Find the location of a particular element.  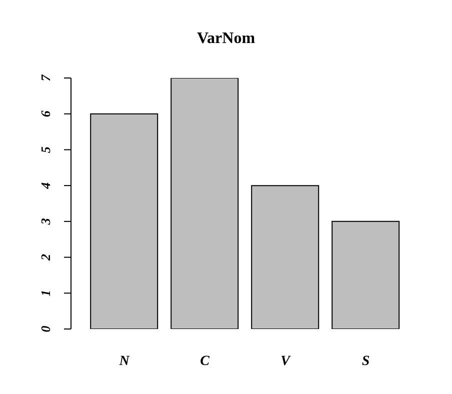

x-tick-label: V is located at coordinates (286, 361).